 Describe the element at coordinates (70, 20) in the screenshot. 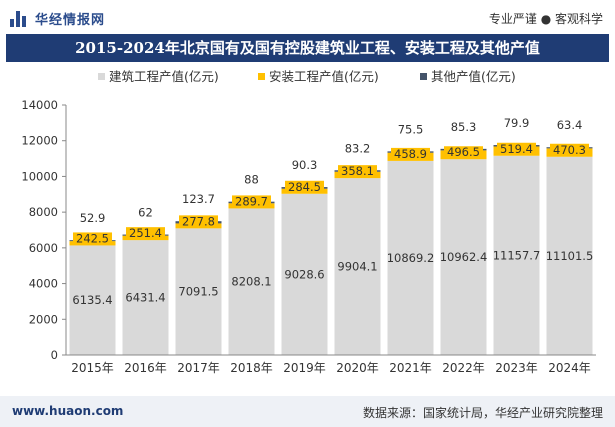

I see `brand-name: 华经情报网` at that location.